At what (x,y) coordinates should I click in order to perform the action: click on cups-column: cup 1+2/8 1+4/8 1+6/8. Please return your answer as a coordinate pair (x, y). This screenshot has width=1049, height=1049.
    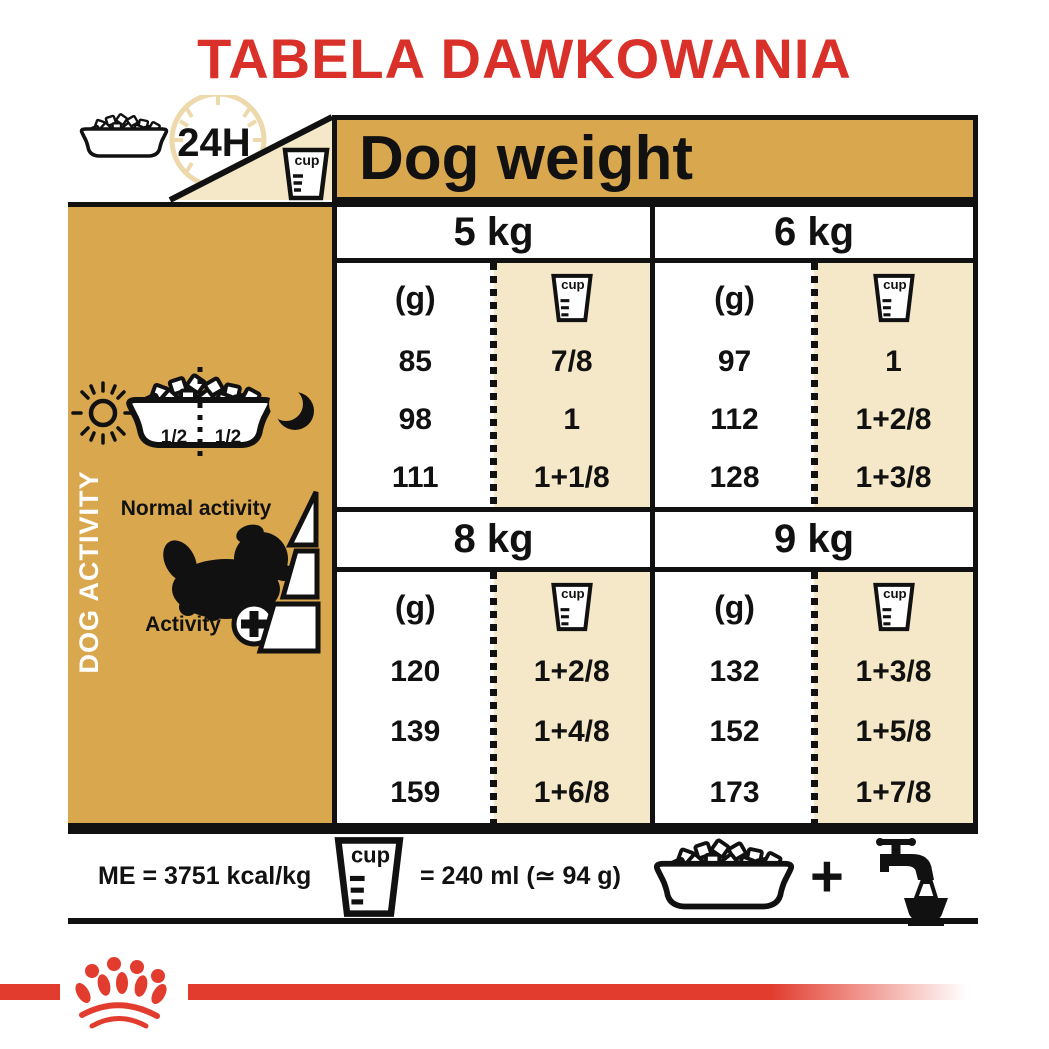
    Looking at the image, I should click on (571, 697).